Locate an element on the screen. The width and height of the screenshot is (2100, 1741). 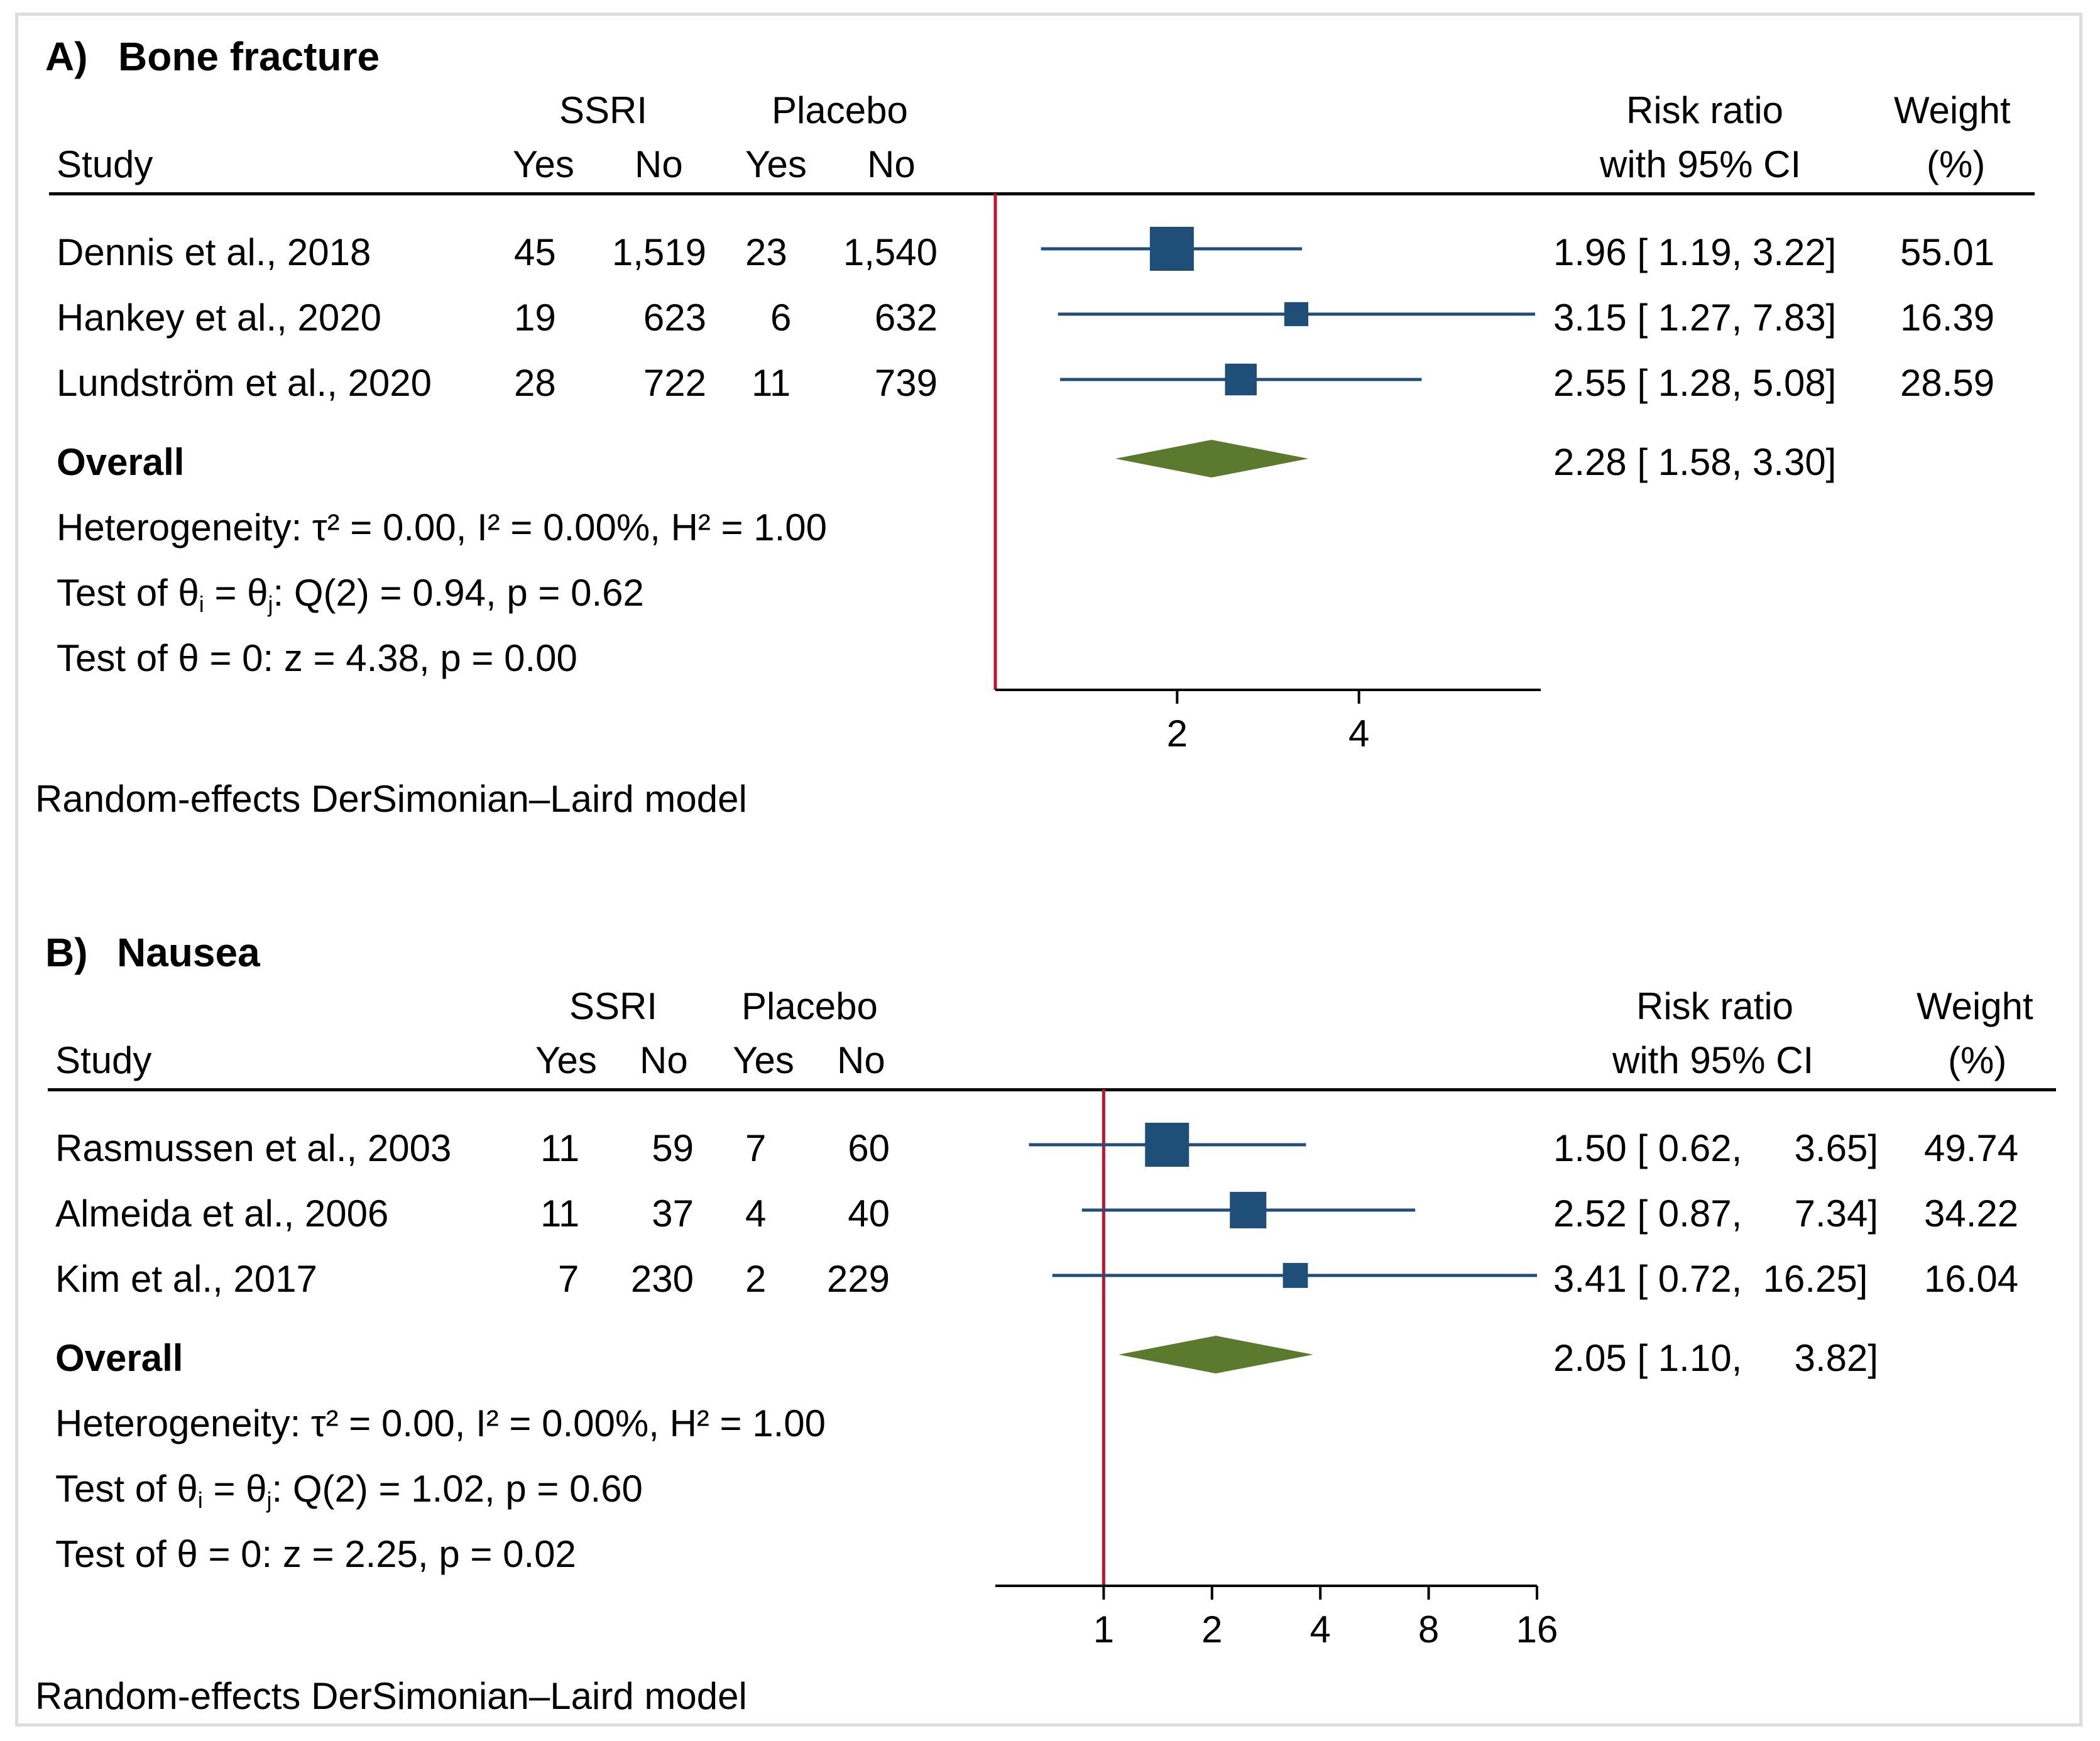
placebo-yes: 6 is located at coordinates (781, 318).